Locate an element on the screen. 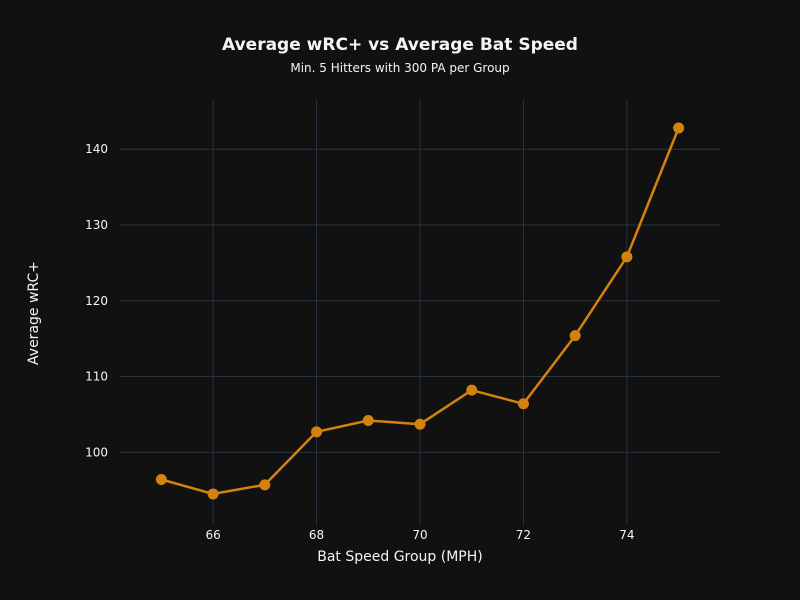 The width and height of the screenshot is (800, 600). x-tick-label: 72 is located at coordinates (523, 535).